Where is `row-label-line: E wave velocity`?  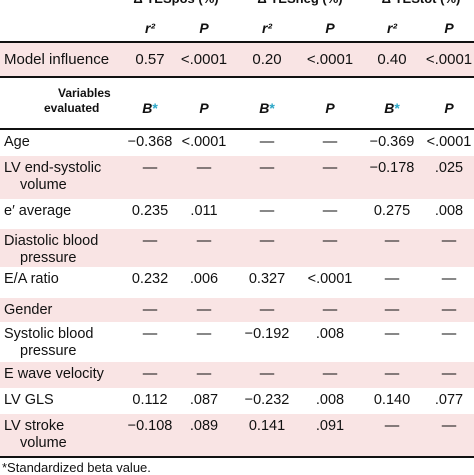 row-label-line: E wave velocity is located at coordinates (54, 374).